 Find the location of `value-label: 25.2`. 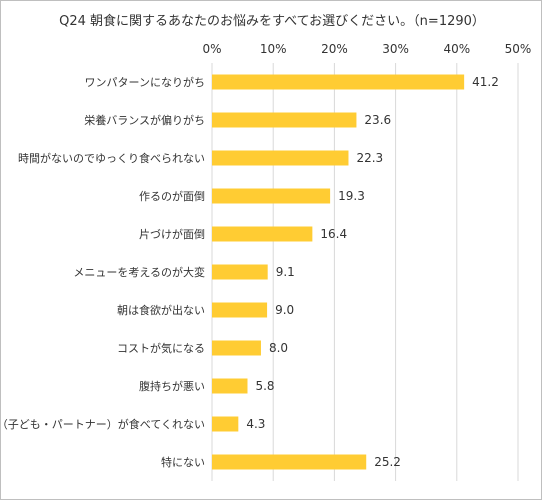

value-label: 25.2 is located at coordinates (387, 462).